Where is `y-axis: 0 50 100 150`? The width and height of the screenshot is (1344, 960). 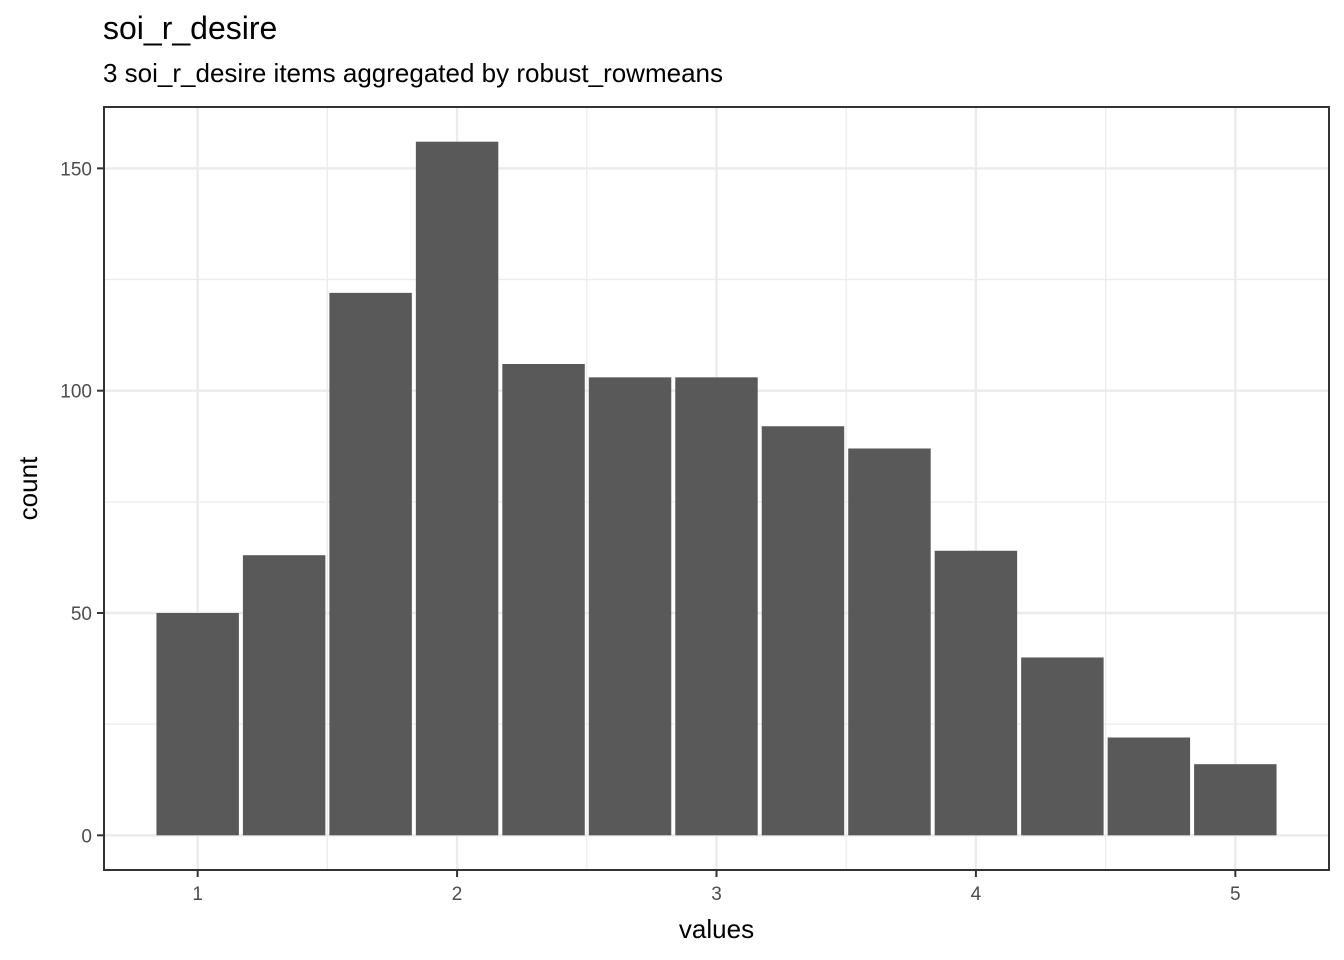 y-axis: 0 50 100 150 is located at coordinates (82, 503).